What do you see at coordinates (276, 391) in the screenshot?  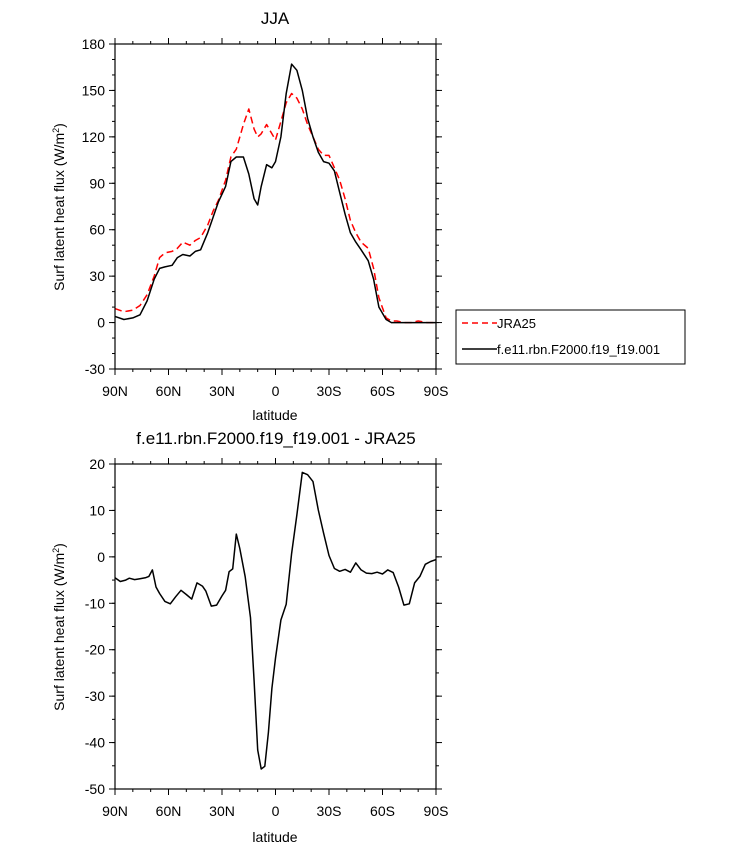 I see `top-xtick-label: 0` at bounding box center [276, 391].